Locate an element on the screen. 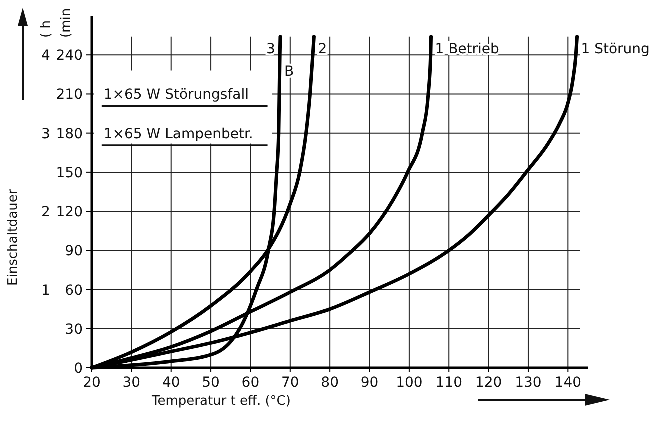 Image resolution: width=665 pixels, height=421 pixels. x-tick-label: 50 is located at coordinates (211, 383).